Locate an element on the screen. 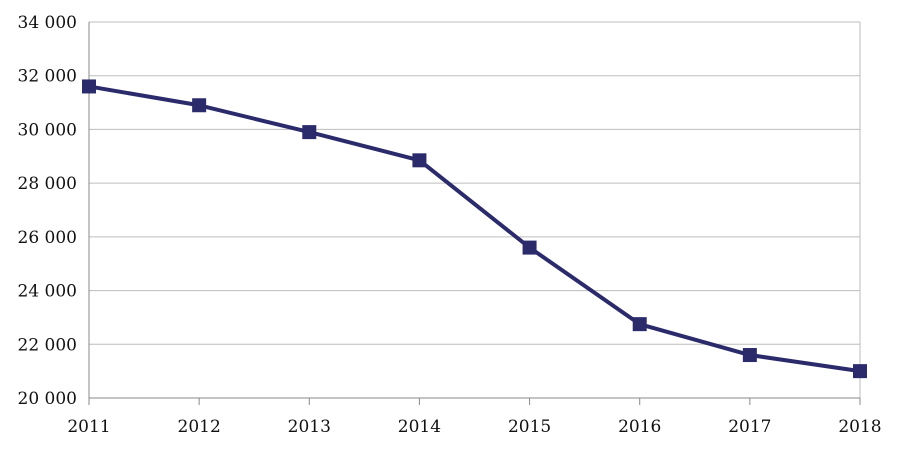 Image resolution: width=900 pixels, height=458 pixels. x-tick-label: 2012 is located at coordinates (199, 427).